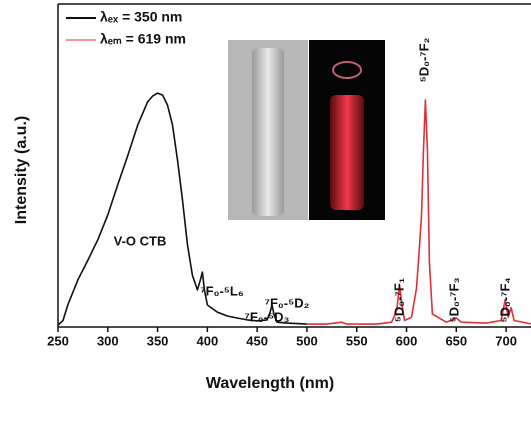 The image size is (531, 423). Describe the element at coordinates (257, 340) in the screenshot. I see `x-tick-label: 450` at that location.